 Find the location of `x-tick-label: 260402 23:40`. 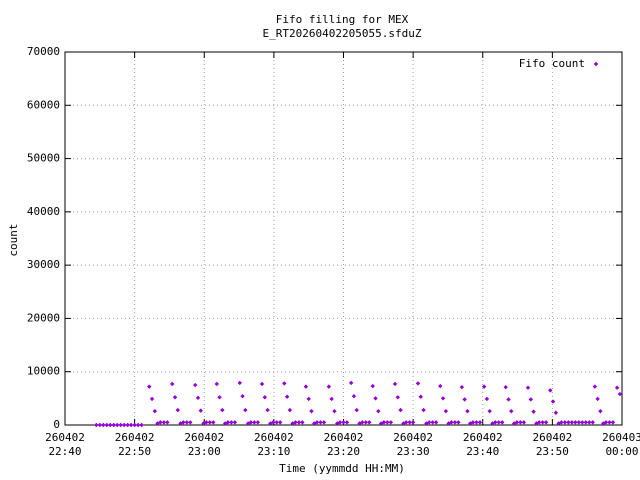

x-tick-label: 260402 23:40 is located at coordinates (482, 444).